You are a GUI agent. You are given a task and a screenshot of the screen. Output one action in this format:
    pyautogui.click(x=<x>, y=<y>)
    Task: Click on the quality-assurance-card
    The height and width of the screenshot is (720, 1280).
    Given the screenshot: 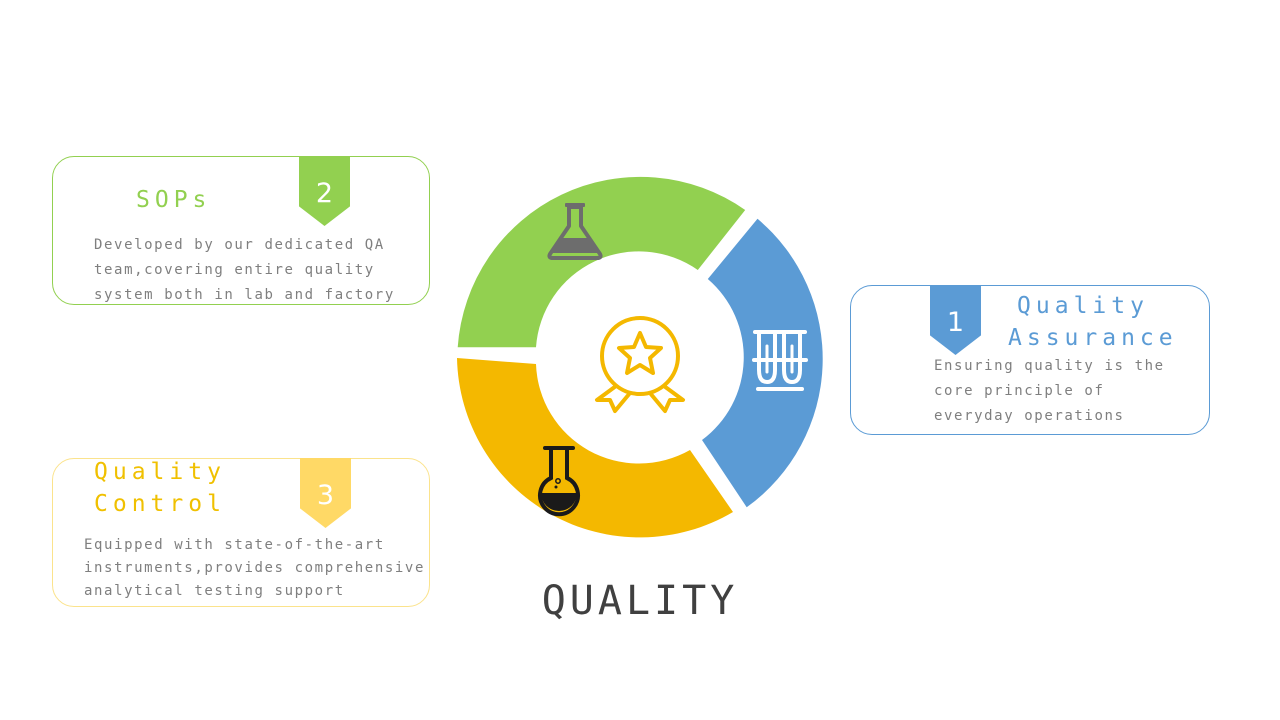 What is the action you would take?
    pyautogui.click(x=1030, y=360)
    